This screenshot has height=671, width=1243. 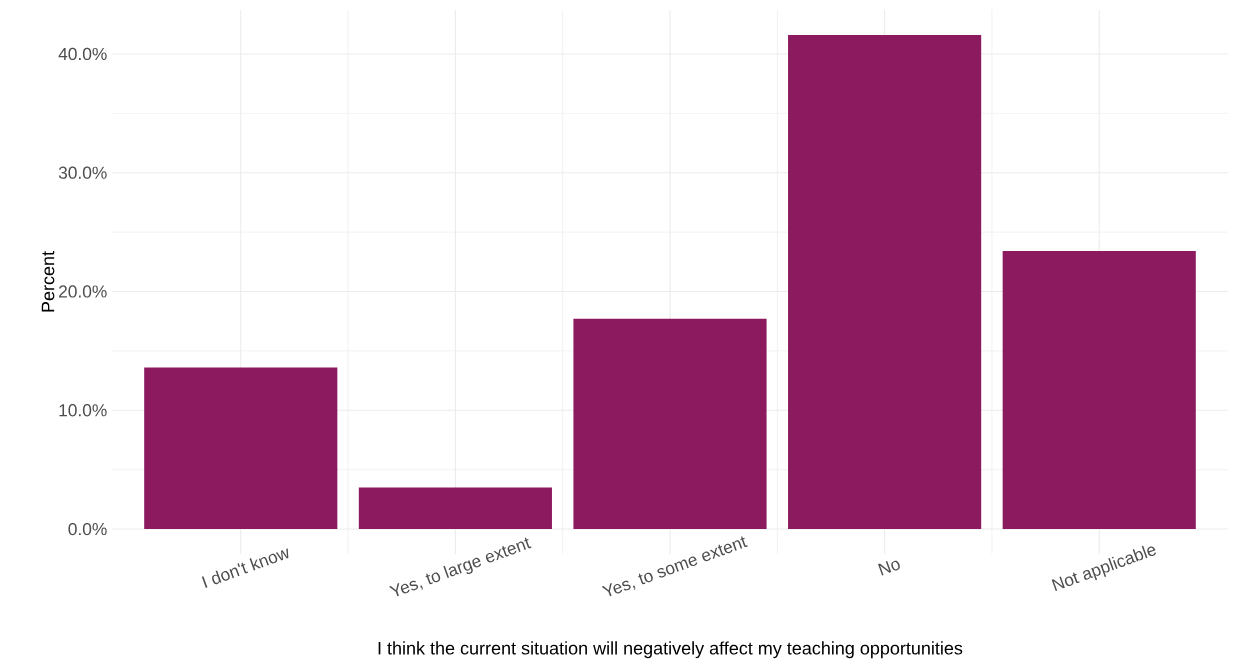 I want to click on y-tick-label: 30.0%, so click(x=82, y=172).